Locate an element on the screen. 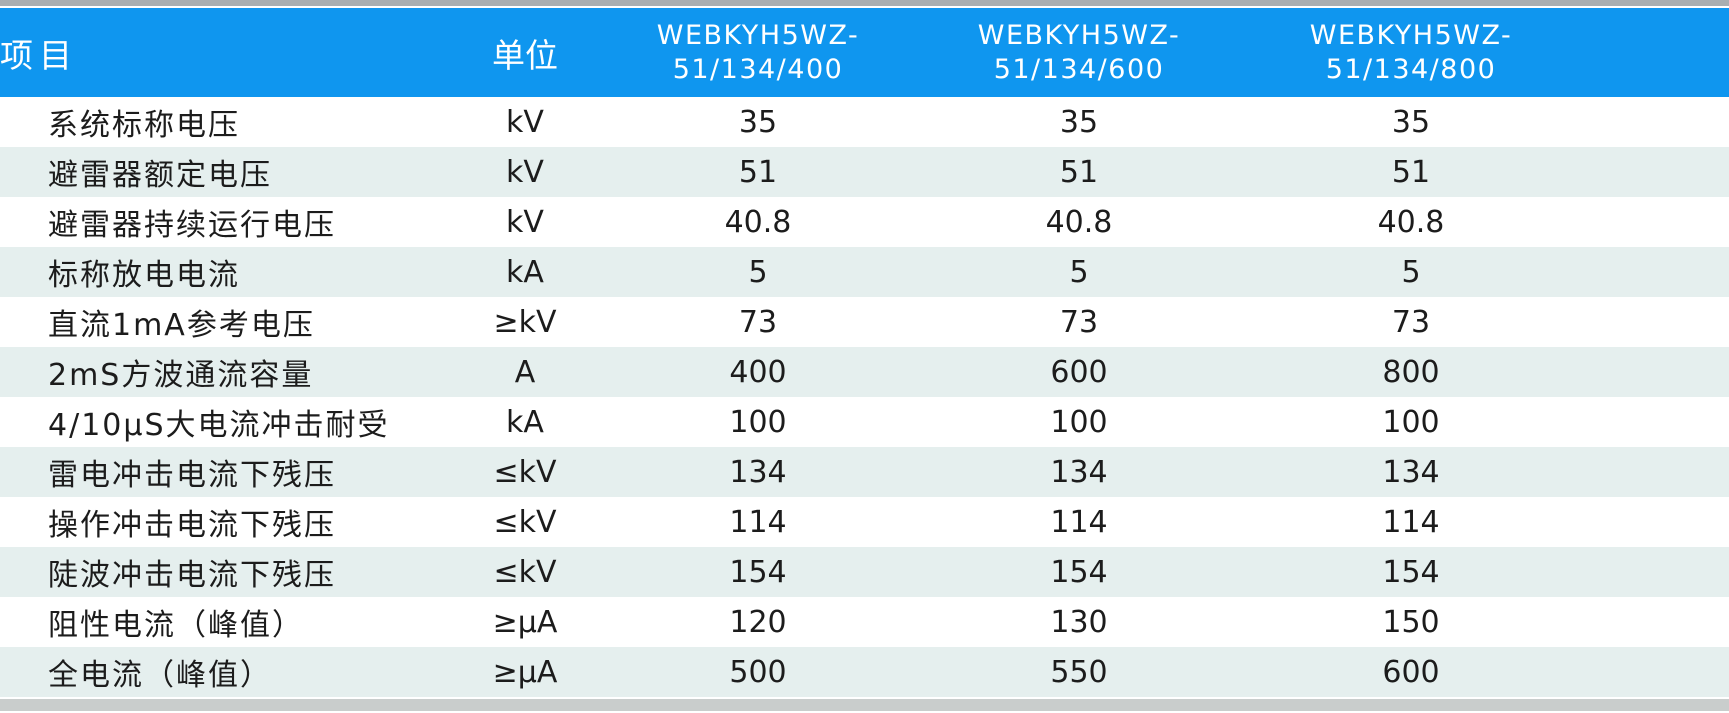 The width and height of the screenshot is (1729, 713). value-cell: 800 is located at coordinates (1411, 372).